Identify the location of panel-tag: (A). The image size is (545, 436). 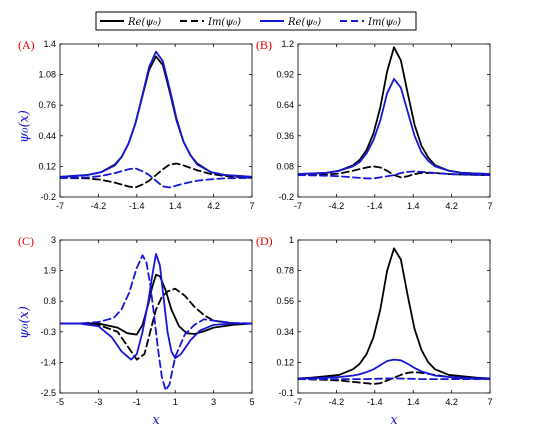
(26, 45).